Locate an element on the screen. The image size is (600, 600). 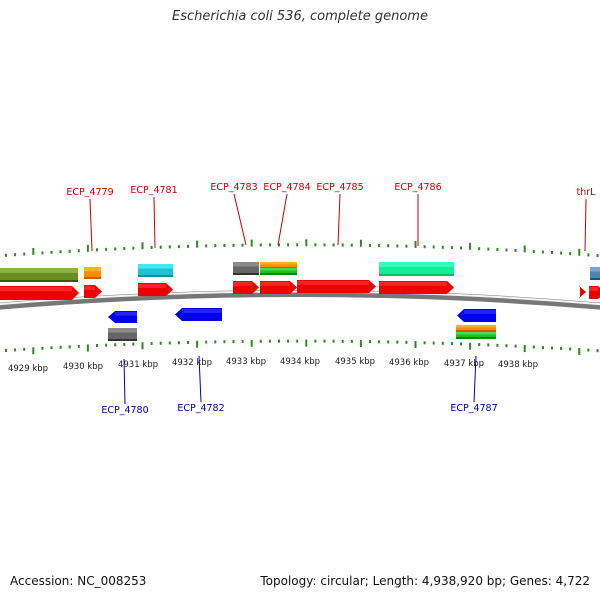
scale-label: 4935 kbp is located at coordinates (355, 362).